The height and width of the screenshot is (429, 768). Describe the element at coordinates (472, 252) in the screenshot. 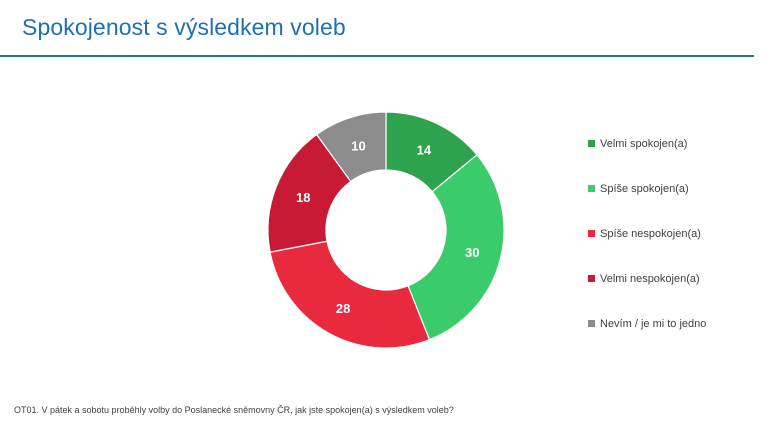

I see `data-label-2: 30` at that location.